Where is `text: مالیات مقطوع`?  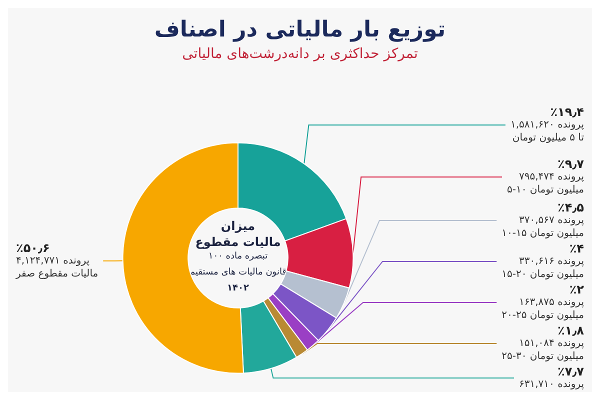 text: مالیات مقطوع is located at coordinates (238, 242).